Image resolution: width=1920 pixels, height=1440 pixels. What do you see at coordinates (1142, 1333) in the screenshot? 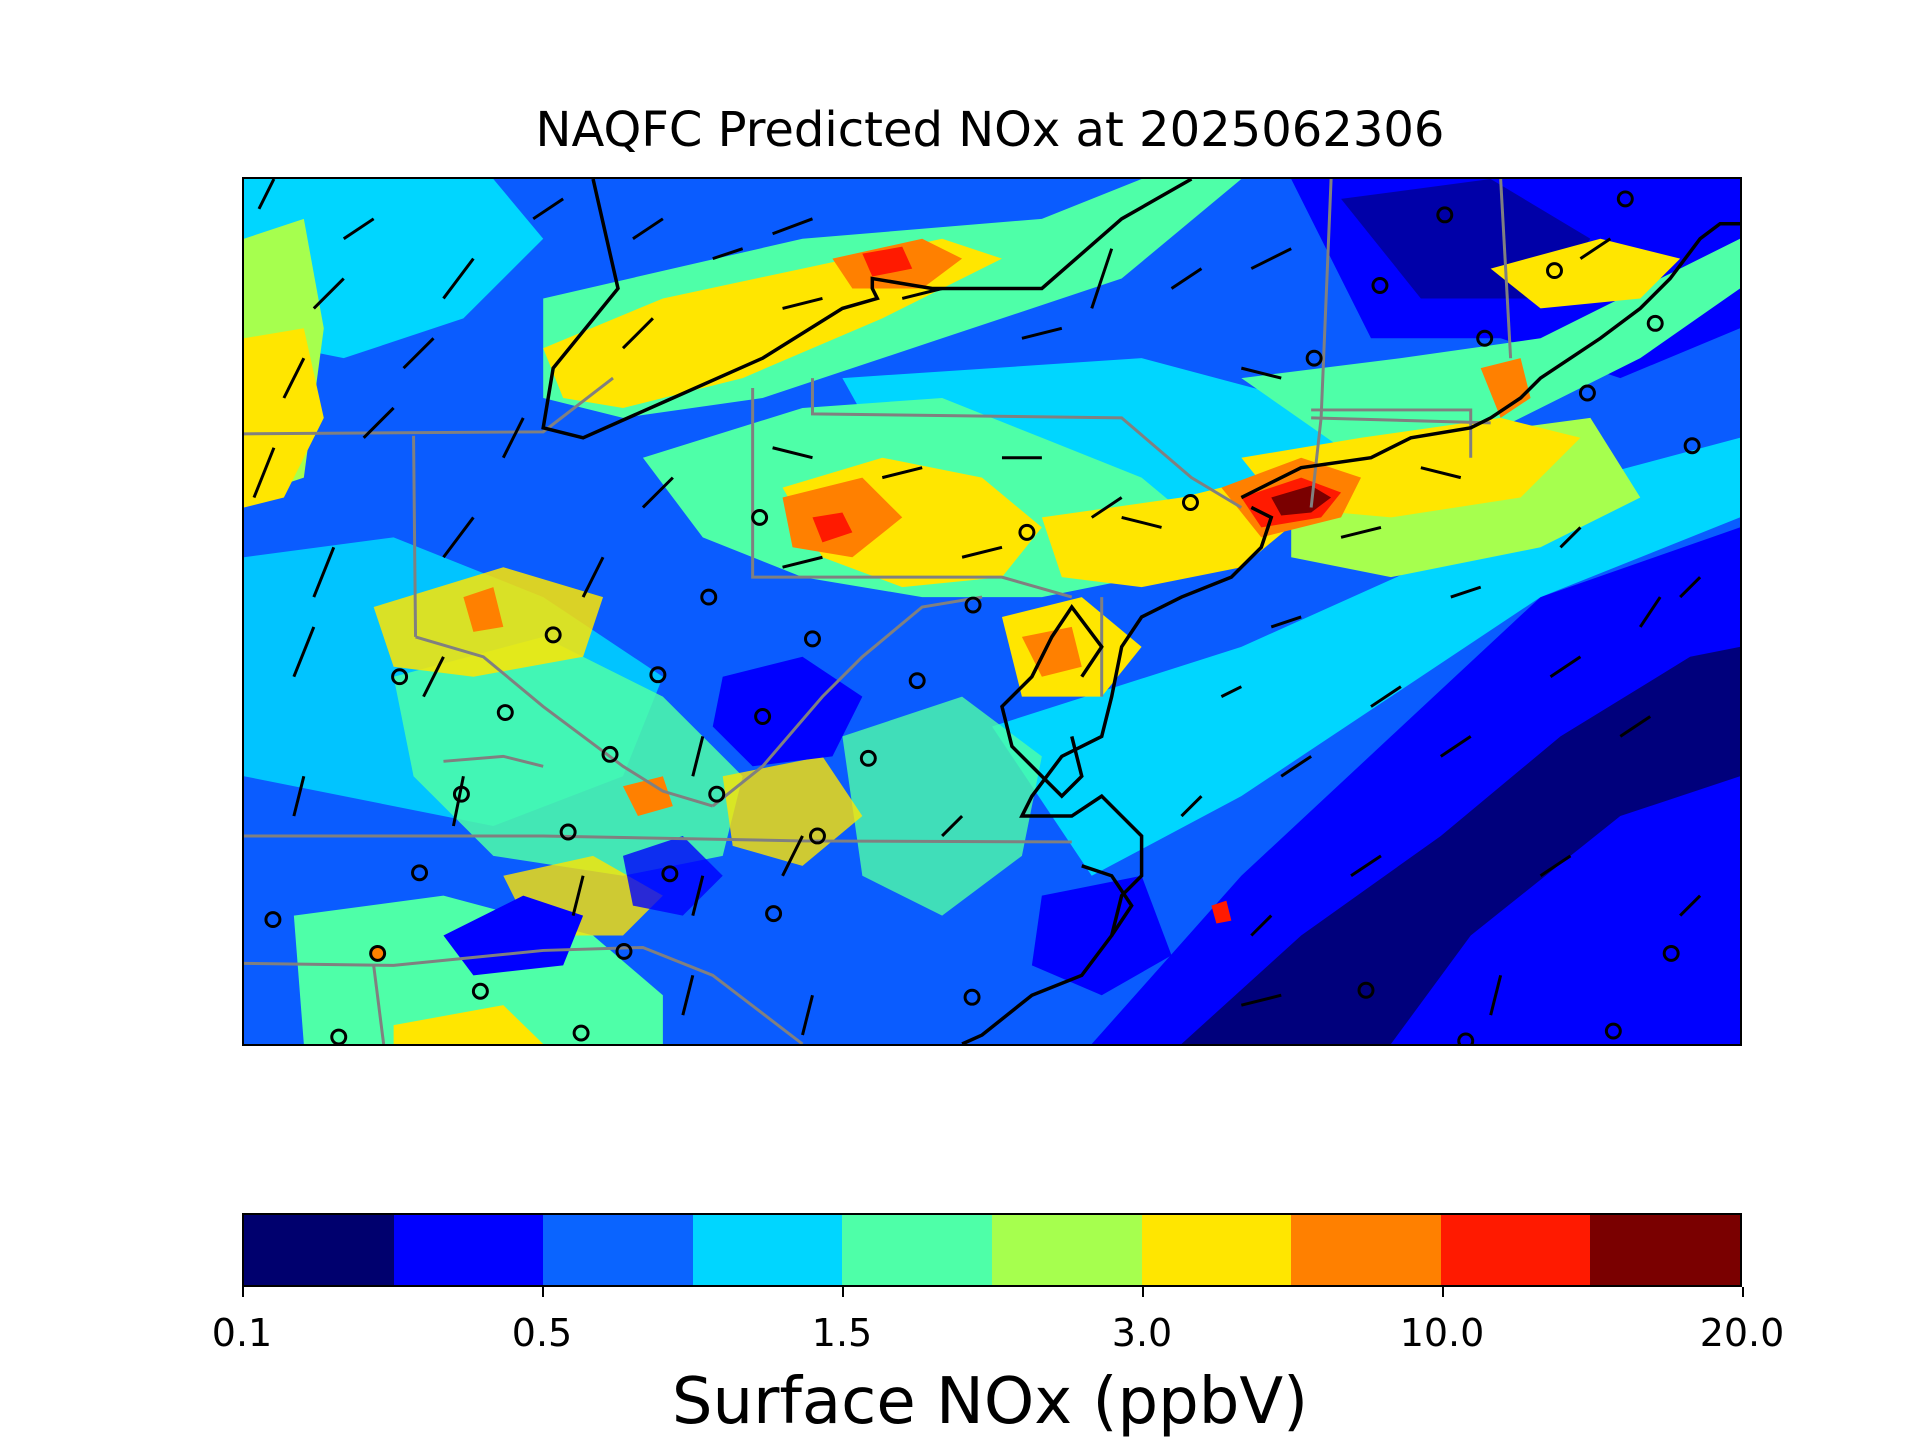
I see `colorbar-tick-label: 3.0` at bounding box center [1142, 1333].